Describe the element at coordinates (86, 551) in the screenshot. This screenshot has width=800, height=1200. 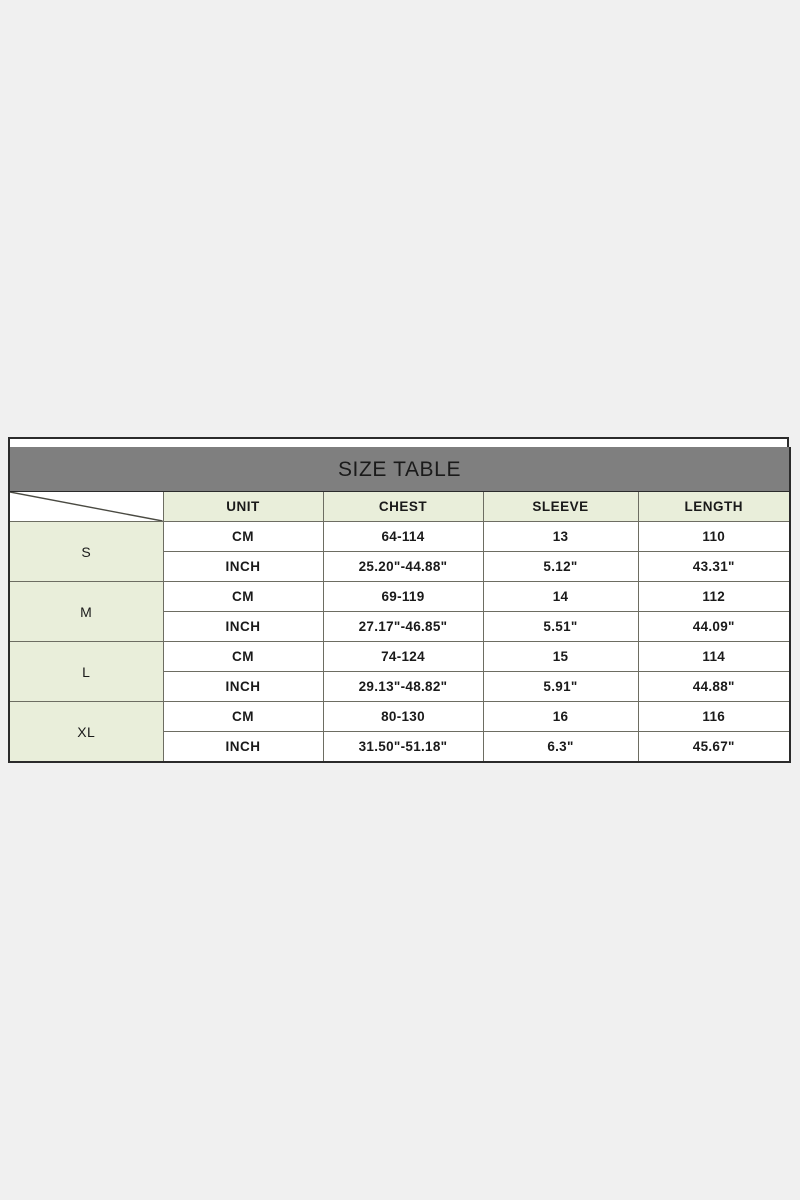
I see `size-label-s: S` at that location.